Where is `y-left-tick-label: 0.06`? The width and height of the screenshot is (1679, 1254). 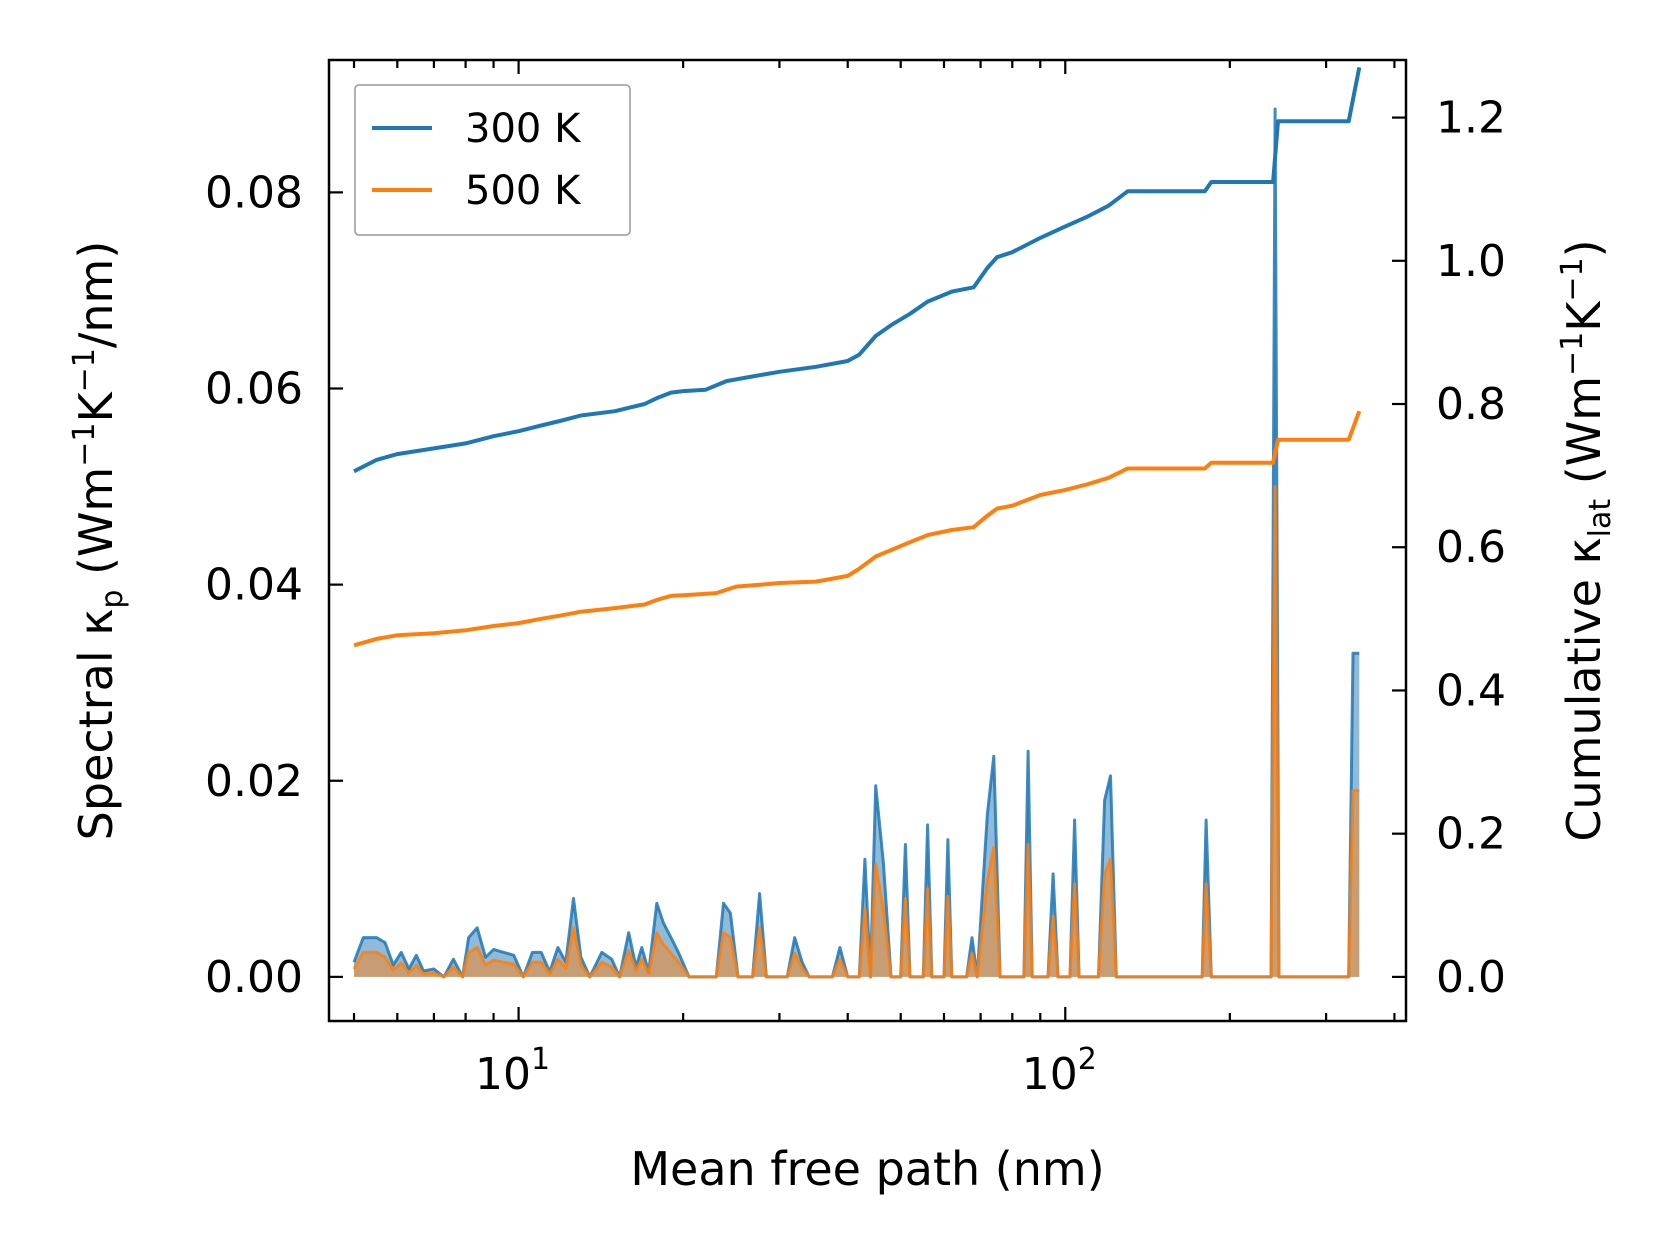
y-left-tick-label: 0.06 is located at coordinates (254, 389).